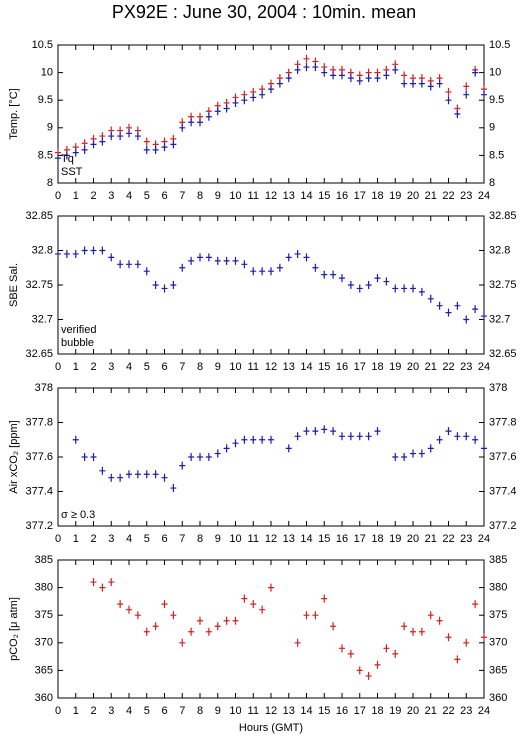 Image resolution: width=529 pixels, height=739 pixels. Describe the element at coordinates (377, 539) in the screenshot. I see `x-tick-label: 18` at that location.